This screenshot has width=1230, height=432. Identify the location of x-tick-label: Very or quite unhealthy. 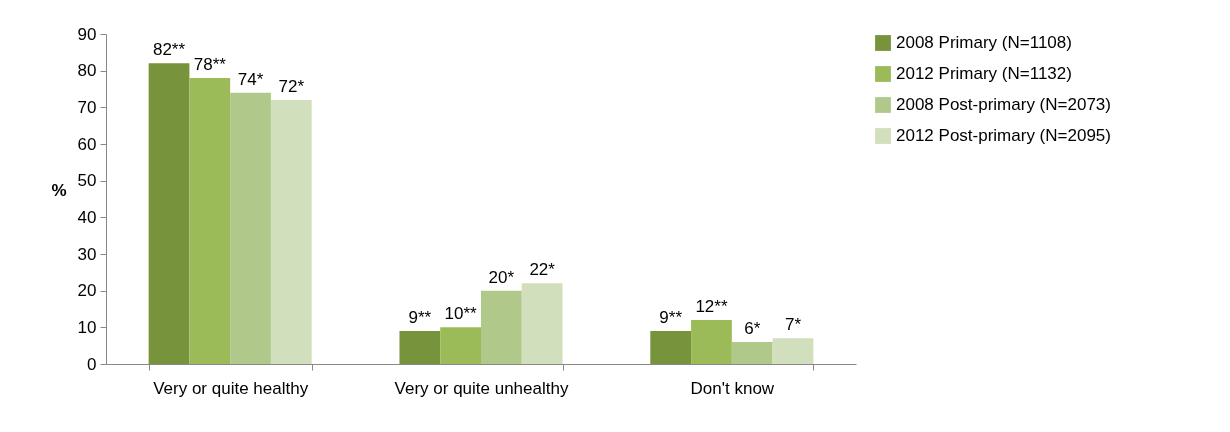
(481, 388).